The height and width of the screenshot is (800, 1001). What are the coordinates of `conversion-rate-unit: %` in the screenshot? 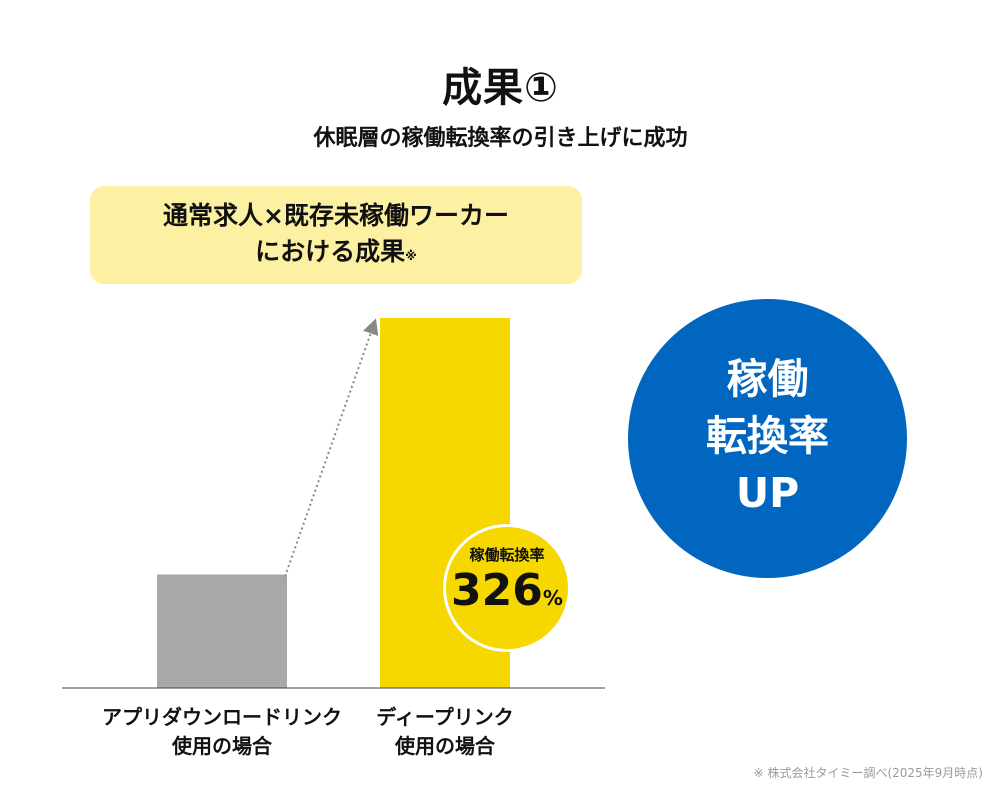 It's located at (552, 598).